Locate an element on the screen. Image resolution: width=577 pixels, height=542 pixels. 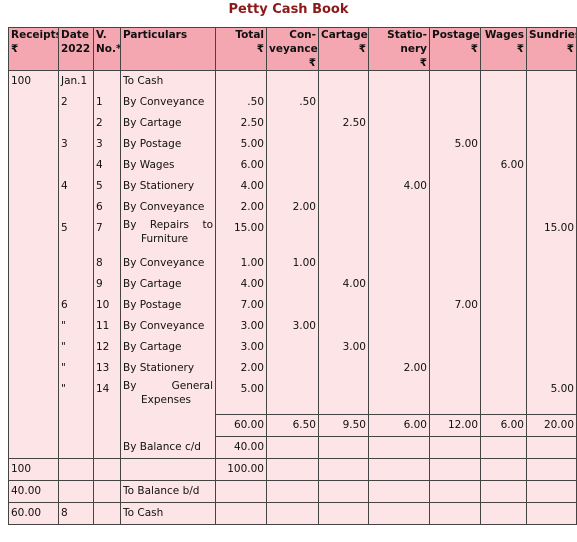
cell-vno: 2 is located at coordinates (107, 123).